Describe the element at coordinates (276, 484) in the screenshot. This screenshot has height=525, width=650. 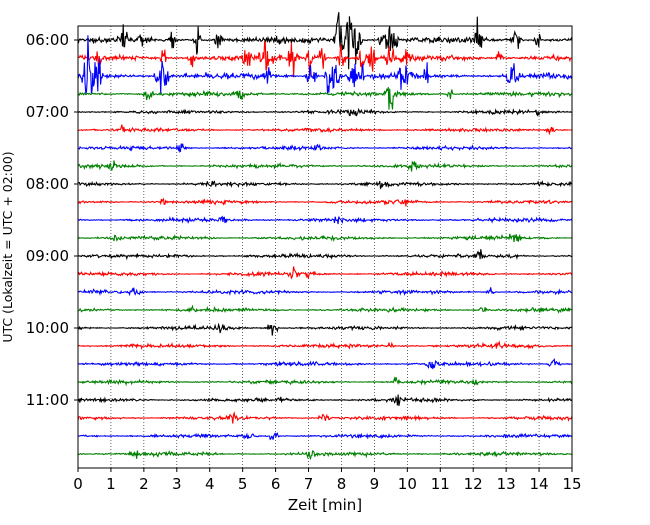
I see `x-tick-label-6: 6` at that location.